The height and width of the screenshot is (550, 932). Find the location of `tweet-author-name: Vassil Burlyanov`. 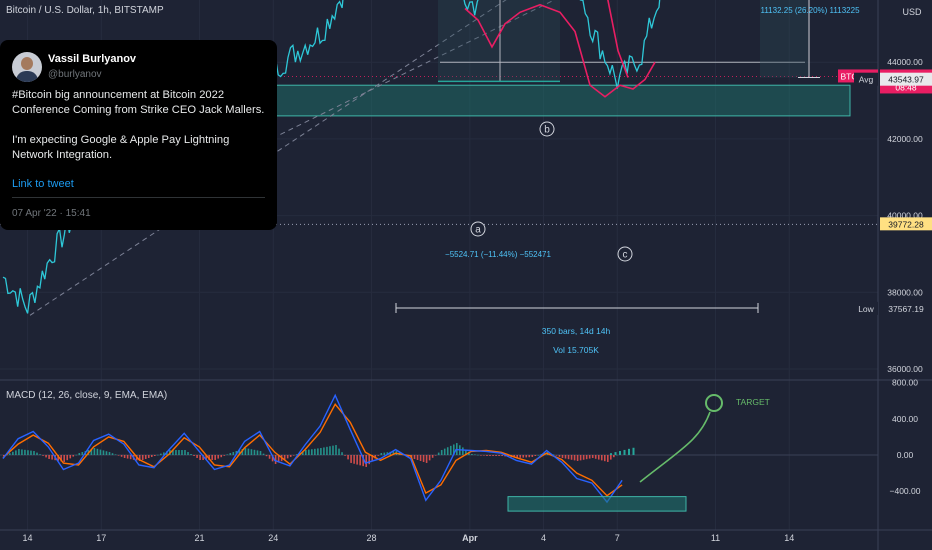

tweet-author-name: Vassil Burlyanov is located at coordinates (92, 59).